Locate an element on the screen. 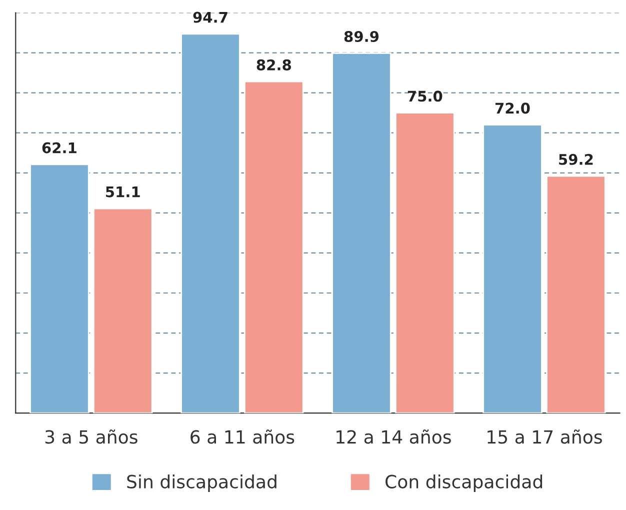  x-tick-label: 15 a 17 años is located at coordinates (545, 436).